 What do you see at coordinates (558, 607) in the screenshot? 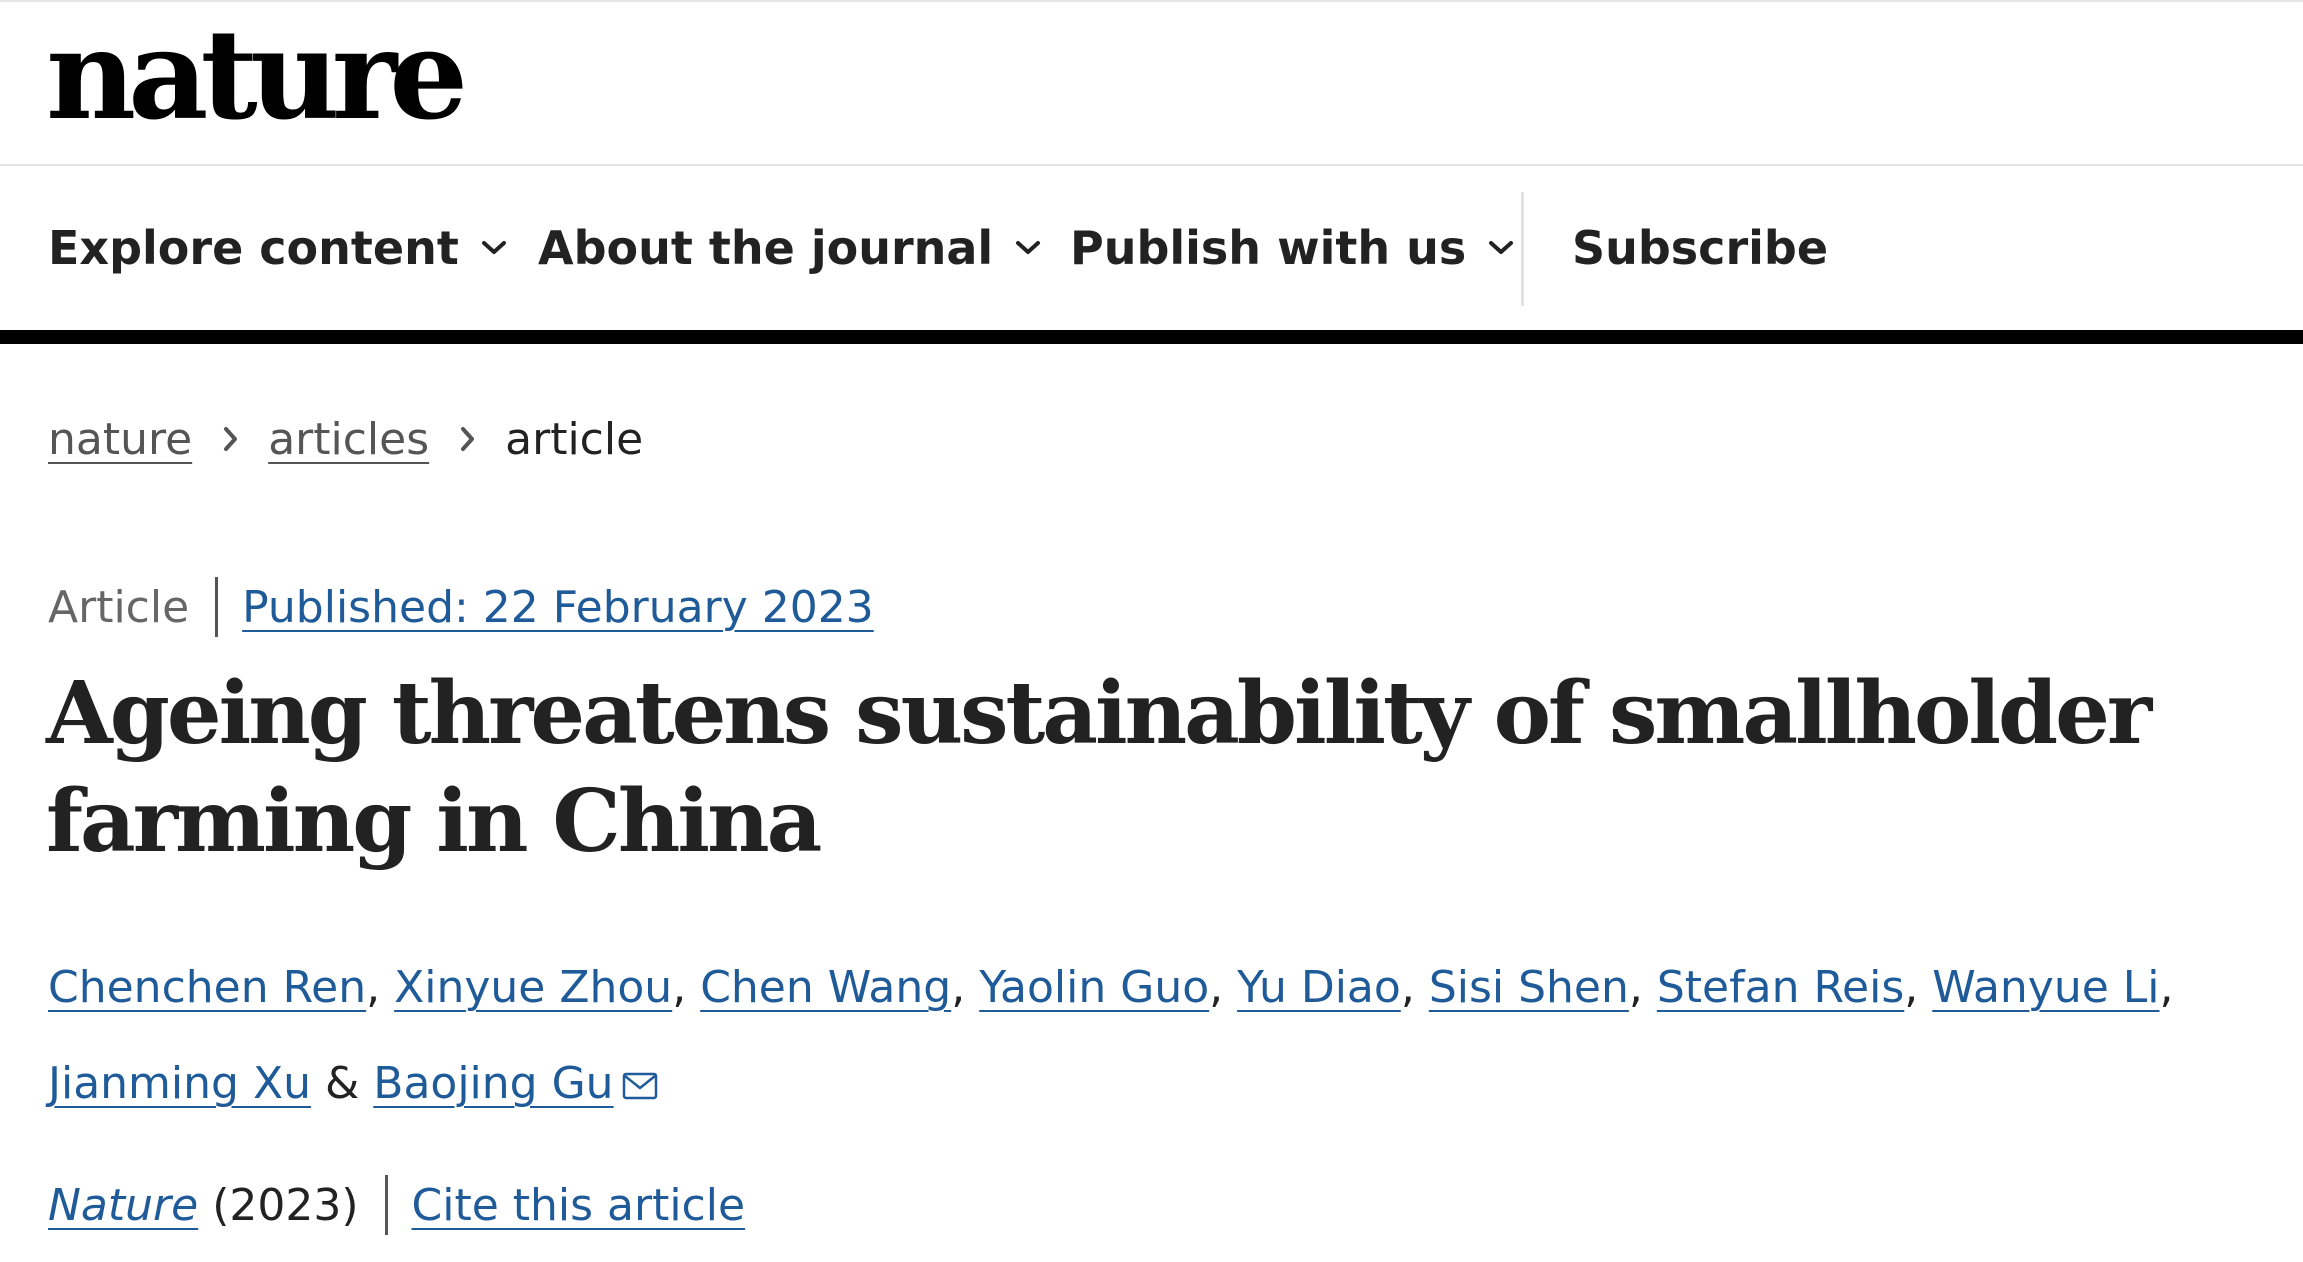
I see `published-date-link: Published: 22 February 2023` at bounding box center [558, 607].